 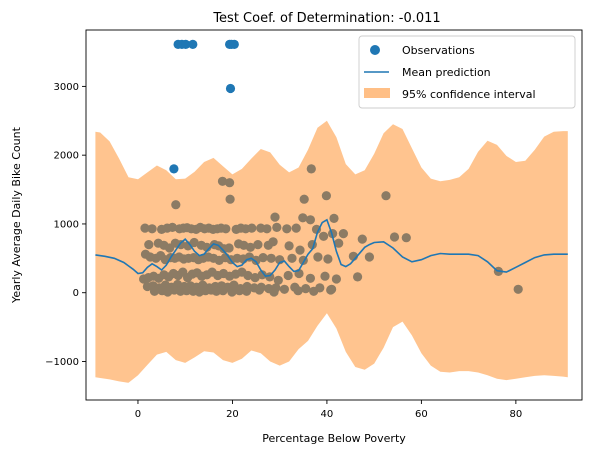 I want to click on x-tick-label: 40, so click(x=327, y=414).